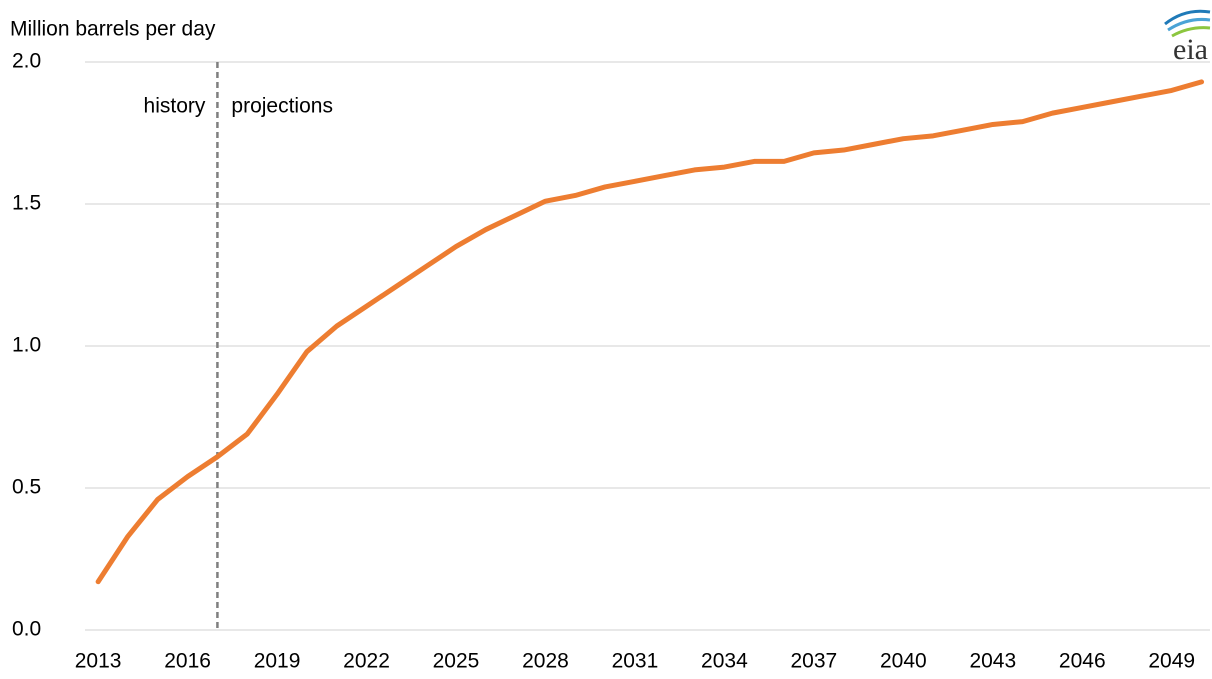 The image size is (1212, 679). Describe the element at coordinates (187, 661) in the screenshot. I see `x-tick-label: 2016` at that location.